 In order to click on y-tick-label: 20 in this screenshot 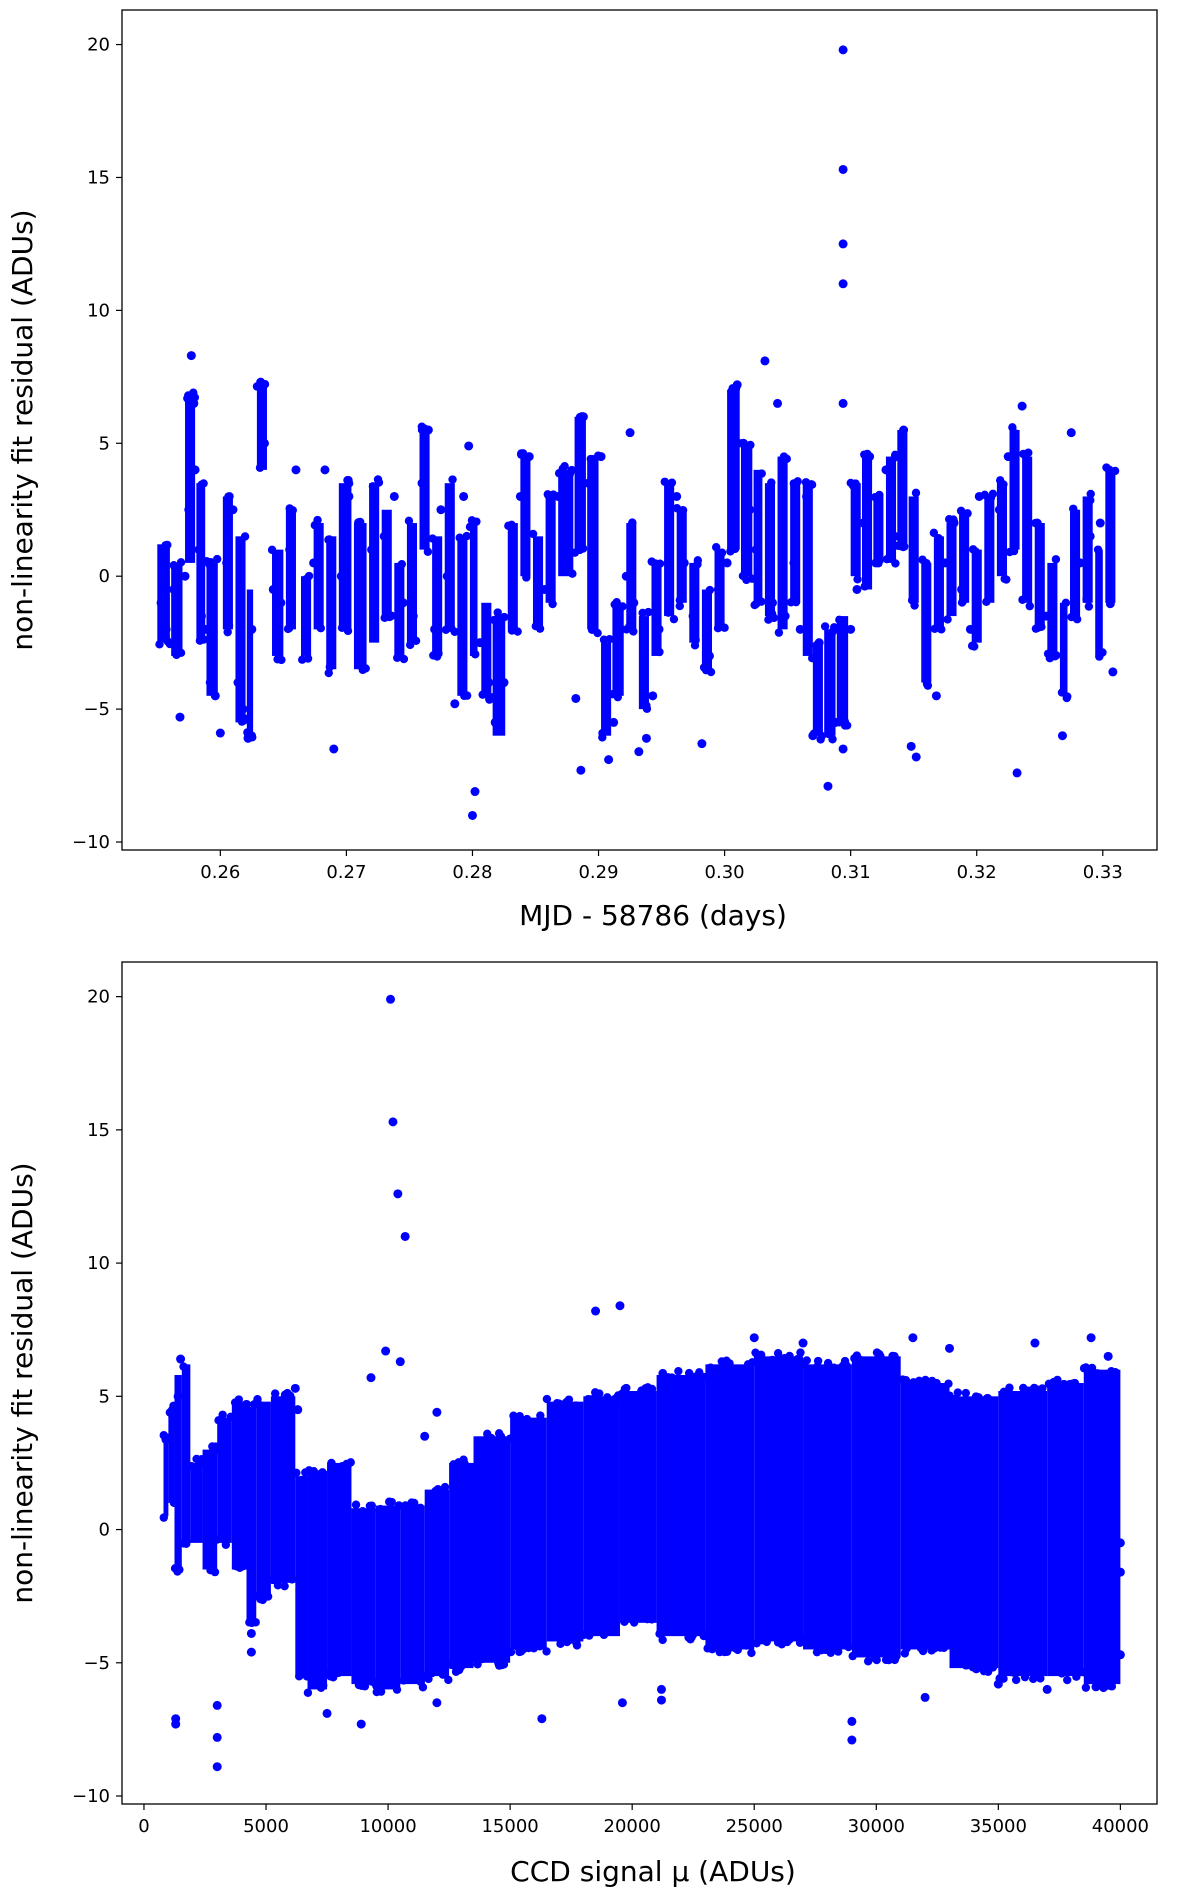, I will do `click(98, 45)`.